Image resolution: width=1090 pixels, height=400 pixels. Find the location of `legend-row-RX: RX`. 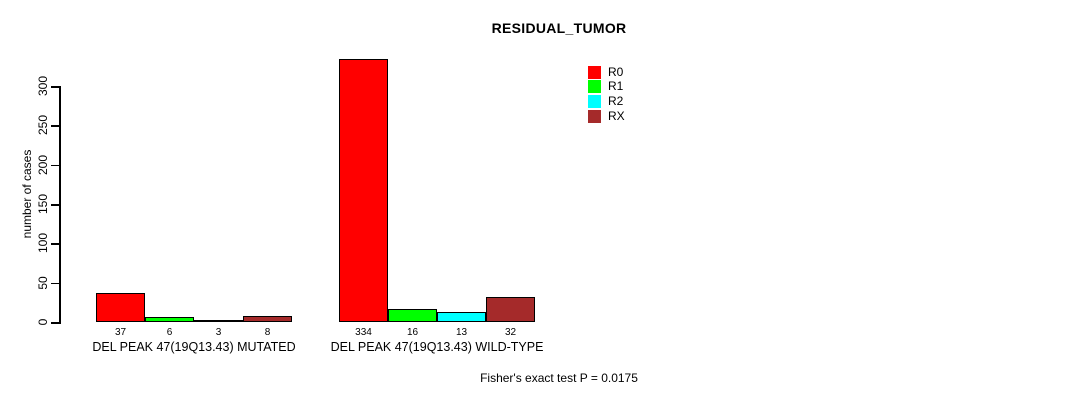

legend-row-RX: RX is located at coordinates (606, 116).